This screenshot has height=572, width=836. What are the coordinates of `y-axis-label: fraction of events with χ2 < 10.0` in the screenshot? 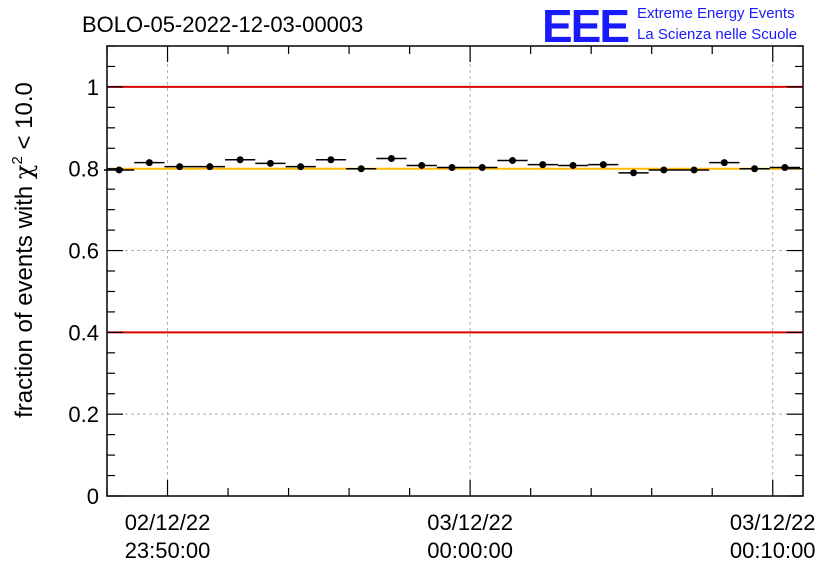 It's located at (23, 250).